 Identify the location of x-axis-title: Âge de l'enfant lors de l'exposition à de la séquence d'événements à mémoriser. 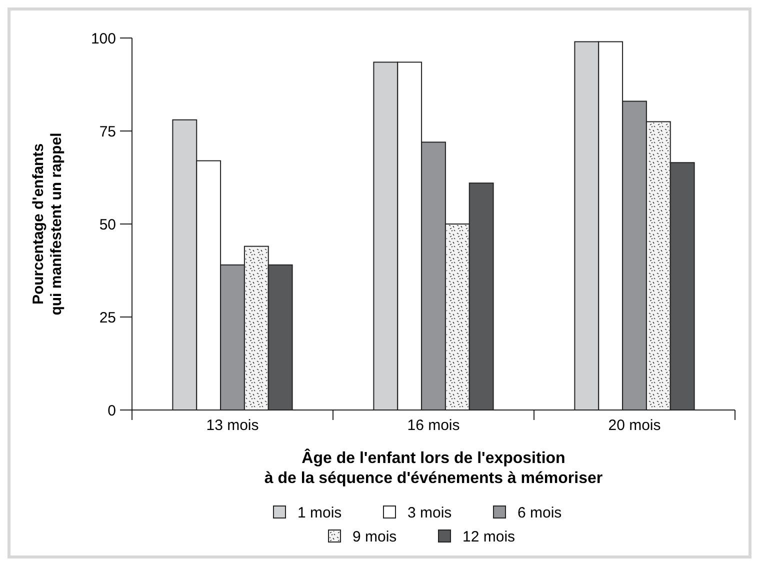
(433, 467).